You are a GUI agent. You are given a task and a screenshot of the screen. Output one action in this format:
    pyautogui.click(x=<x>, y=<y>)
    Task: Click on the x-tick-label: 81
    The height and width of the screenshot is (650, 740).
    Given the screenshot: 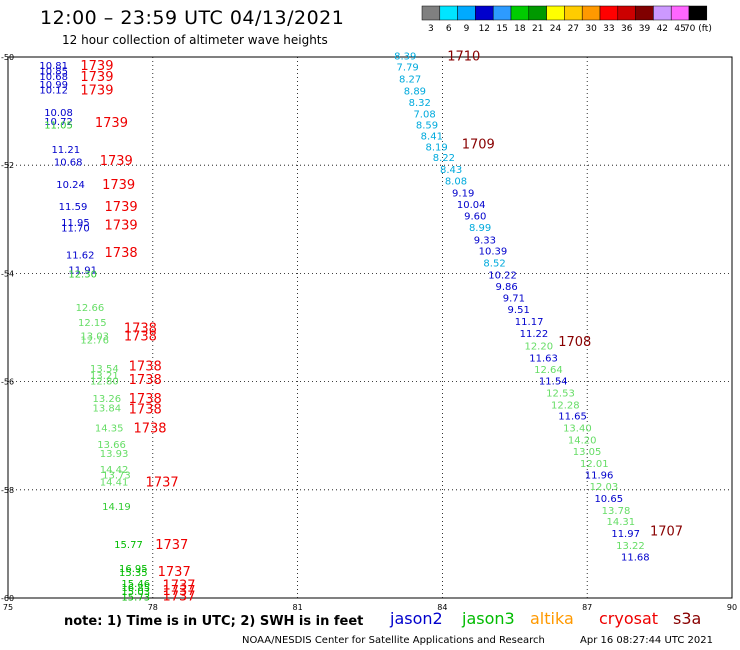 What is the action you would take?
    pyautogui.click(x=298, y=607)
    